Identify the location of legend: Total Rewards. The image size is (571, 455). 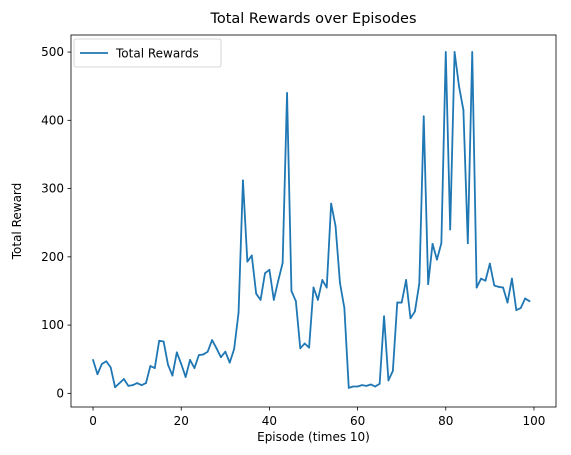
(147, 53).